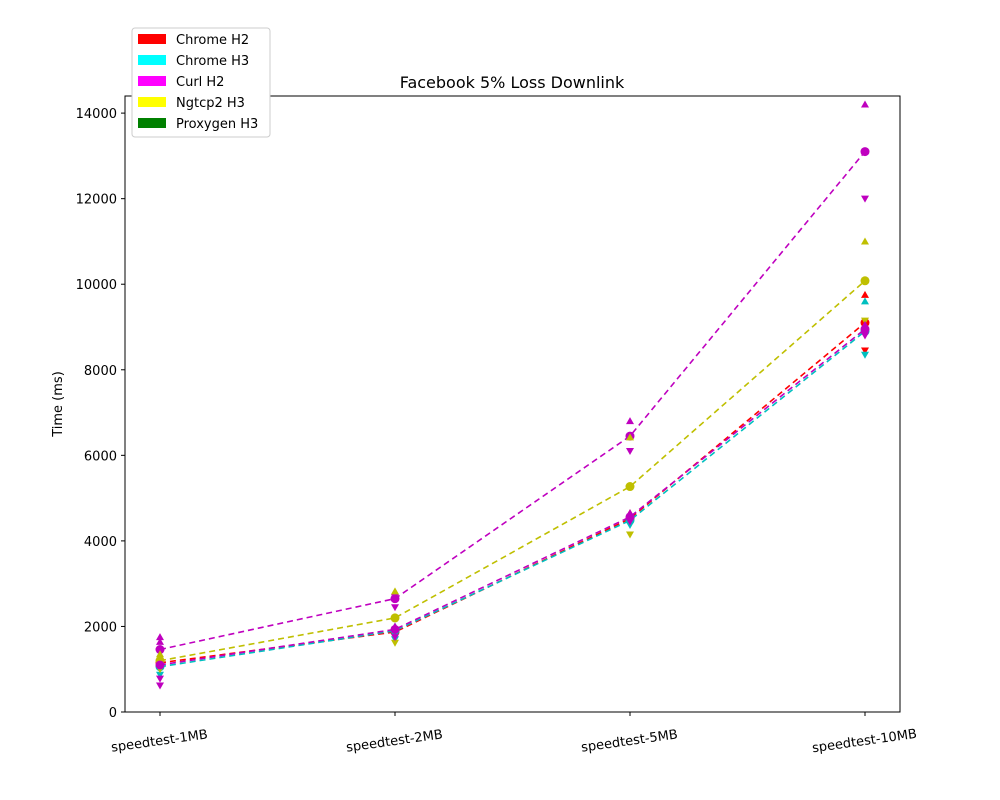 The height and width of the screenshot is (800, 1000). I want to click on y-tick-label: 10000, so click(96, 285).